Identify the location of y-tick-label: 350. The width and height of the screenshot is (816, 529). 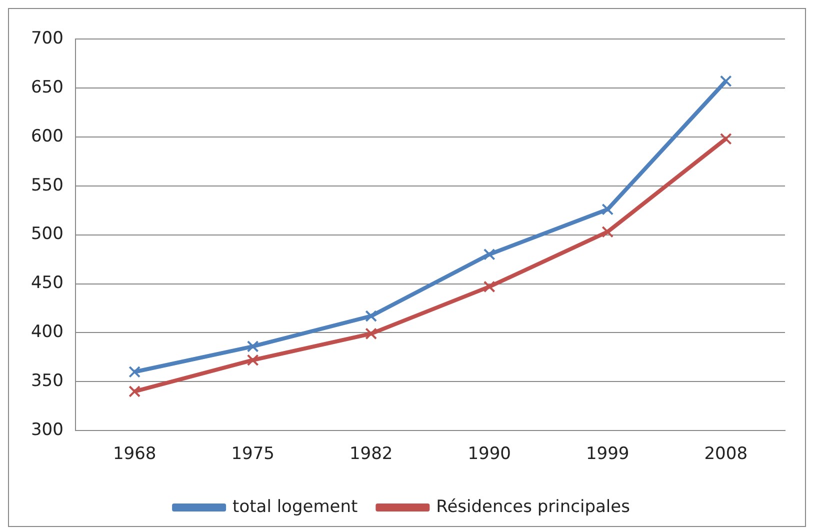
(47, 381).